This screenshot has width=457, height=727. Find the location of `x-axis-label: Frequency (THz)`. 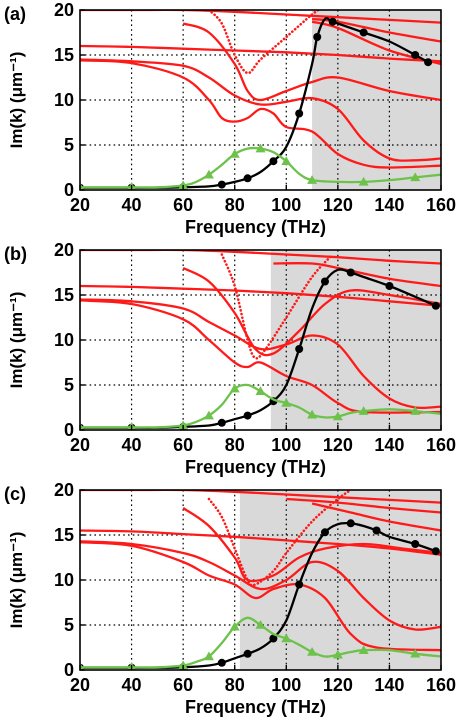

x-axis-label: Frequency (THz) is located at coordinates (255, 707).